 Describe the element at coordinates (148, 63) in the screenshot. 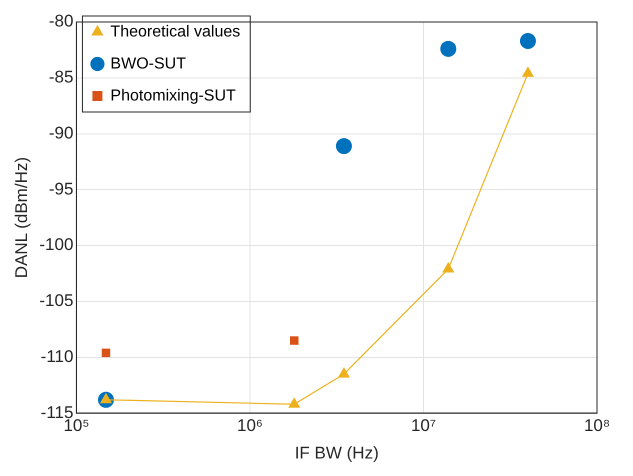

I see `legend-label: BWO-SUT` at that location.